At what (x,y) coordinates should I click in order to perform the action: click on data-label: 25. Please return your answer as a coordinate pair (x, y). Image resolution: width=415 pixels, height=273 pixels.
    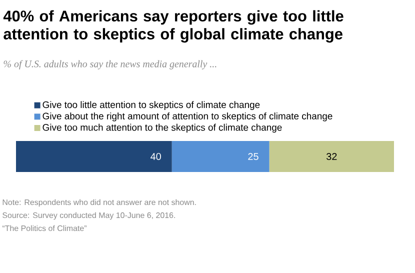
    Looking at the image, I should click on (253, 156).